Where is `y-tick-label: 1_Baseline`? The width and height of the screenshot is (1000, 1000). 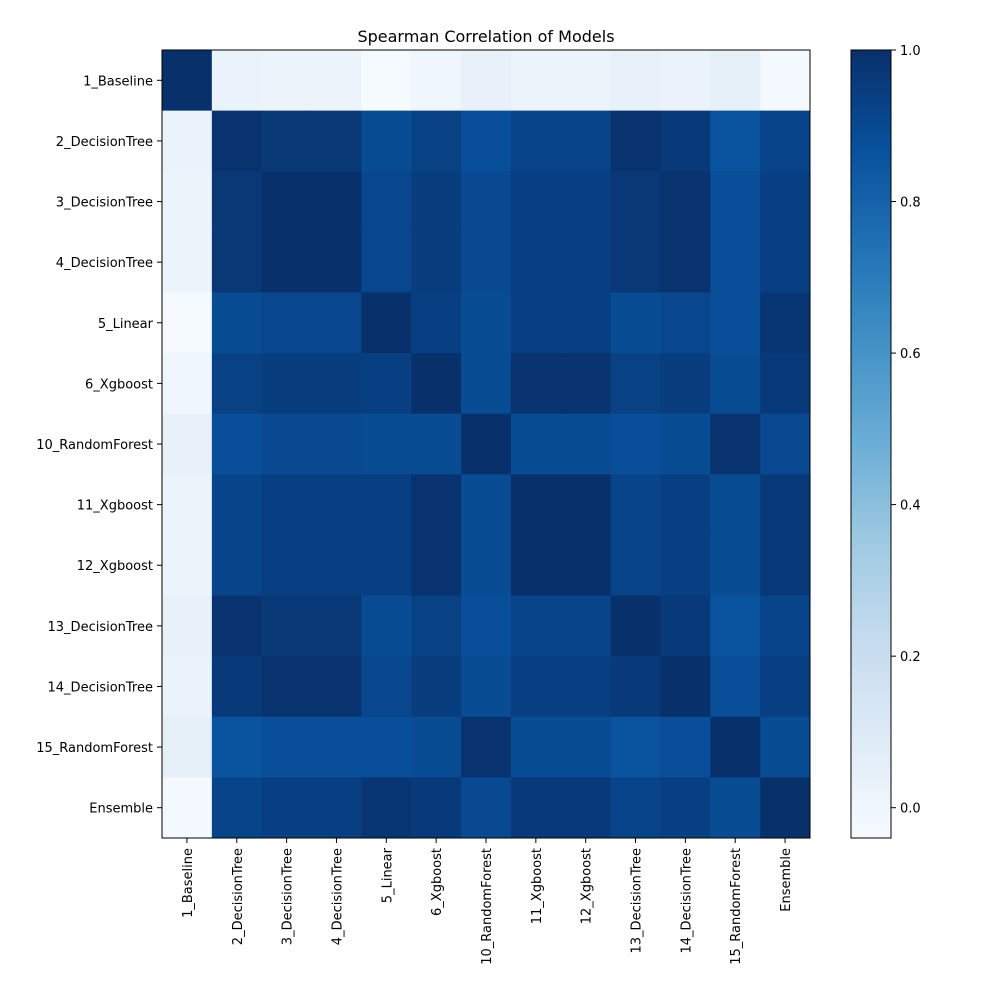
y-tick-label: 1_Baseline is located at coordinates (118, 81).